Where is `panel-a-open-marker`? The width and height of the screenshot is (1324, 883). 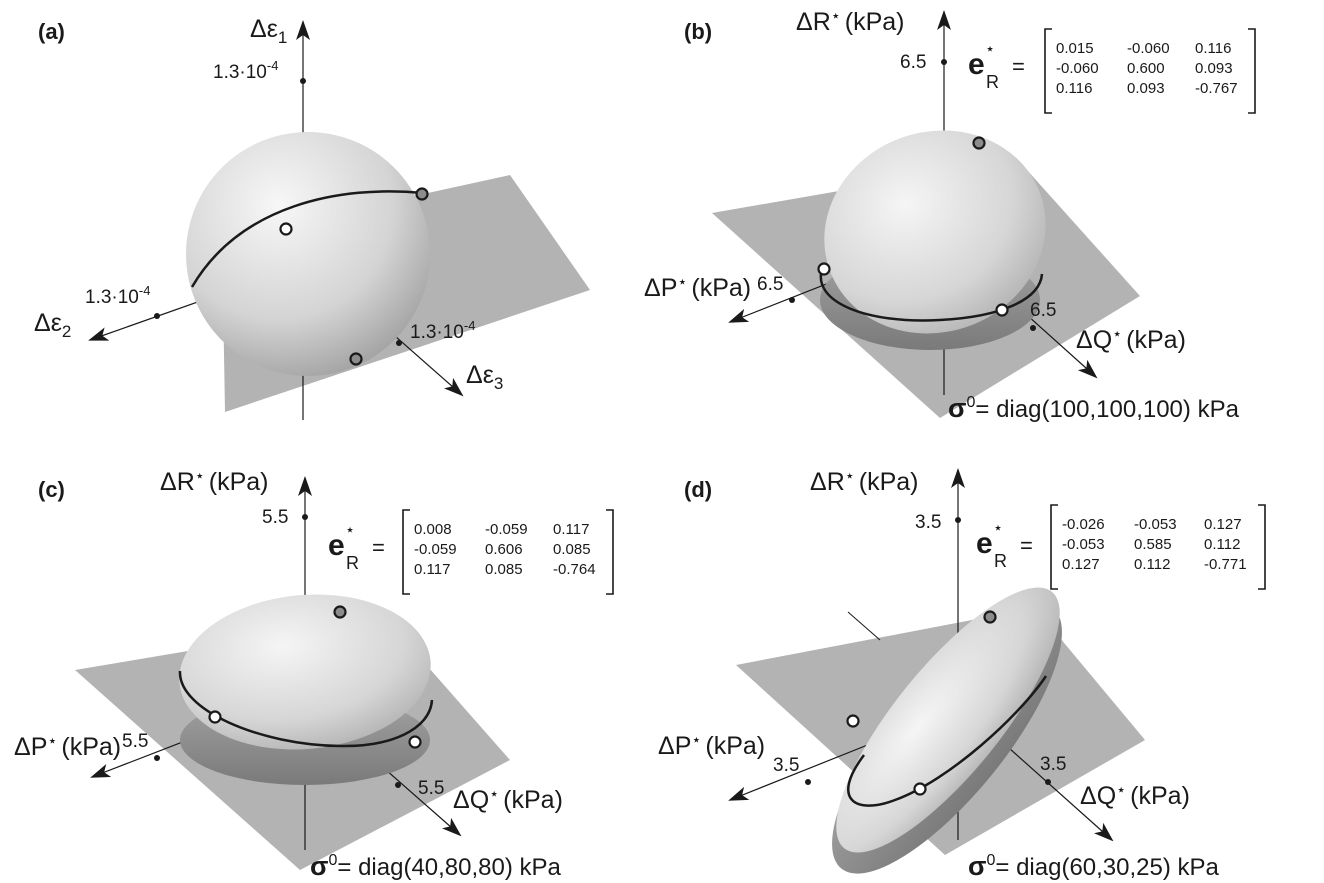 panel-a-open-marker is located at coordinates (286, 229).